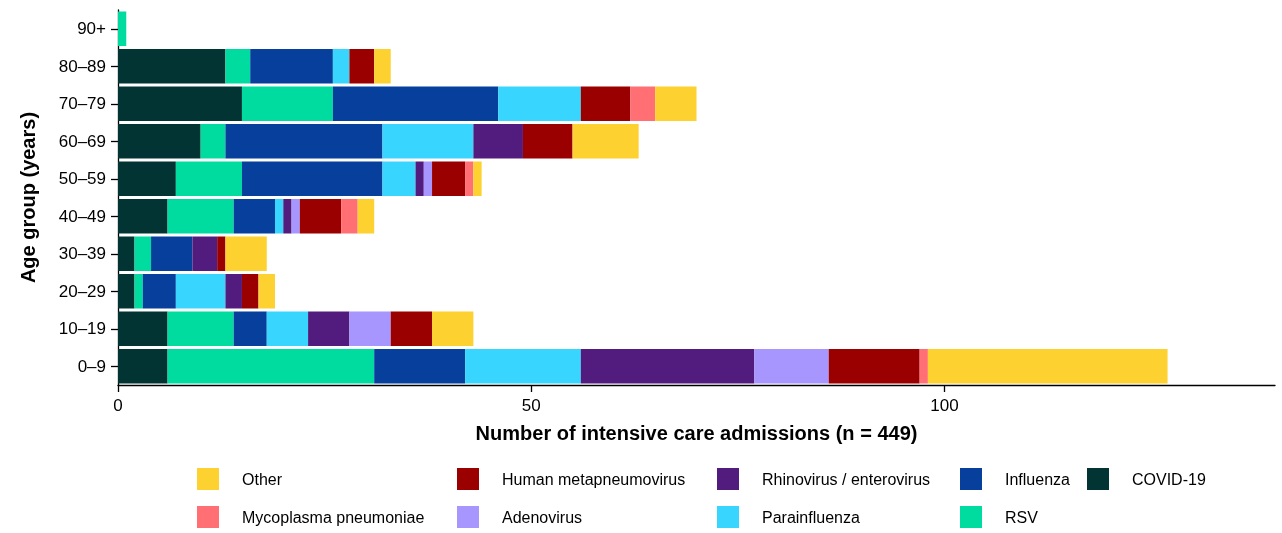  Describe the element at coordinates (82, 329) in the screenshot. I see `y-tick-label: 10–19` at that location.